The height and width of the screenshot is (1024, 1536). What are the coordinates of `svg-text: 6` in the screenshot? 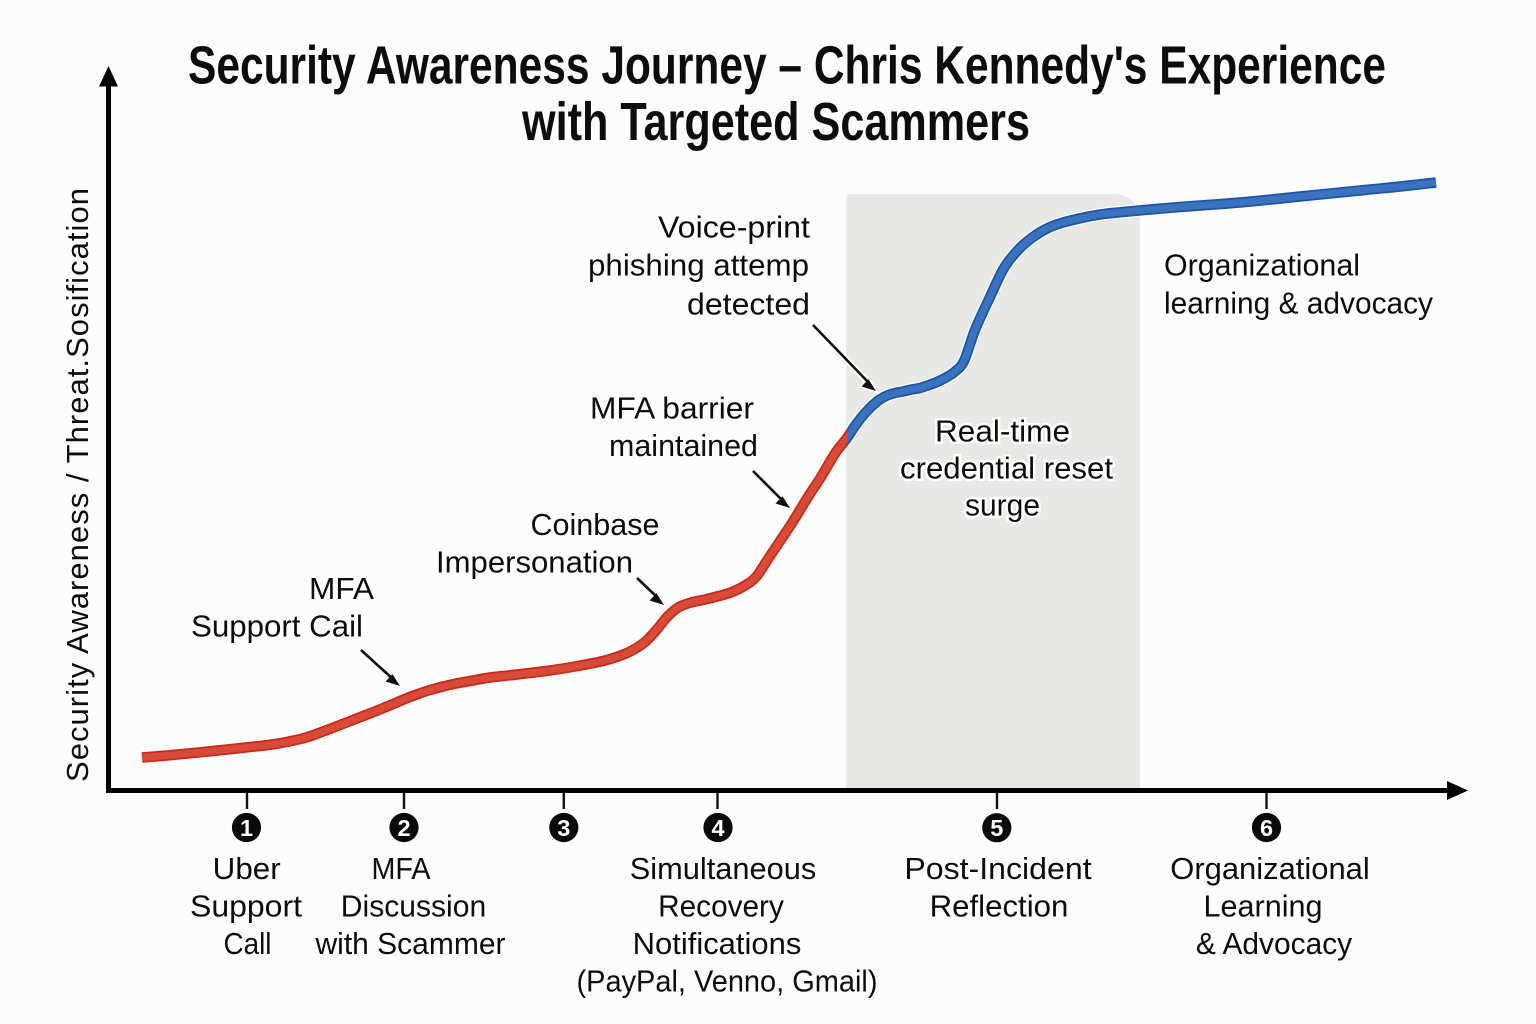 It's located at (1266, 828).